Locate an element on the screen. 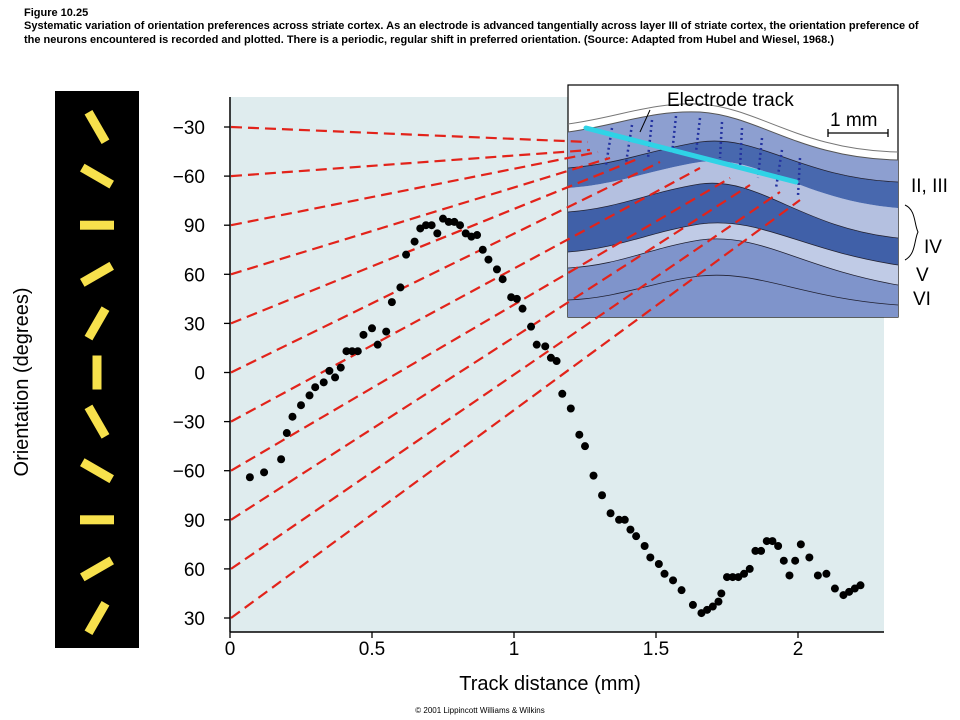 The height and width of the screenshot is (720, 960). projection-line is located at coordinates (414, 188).